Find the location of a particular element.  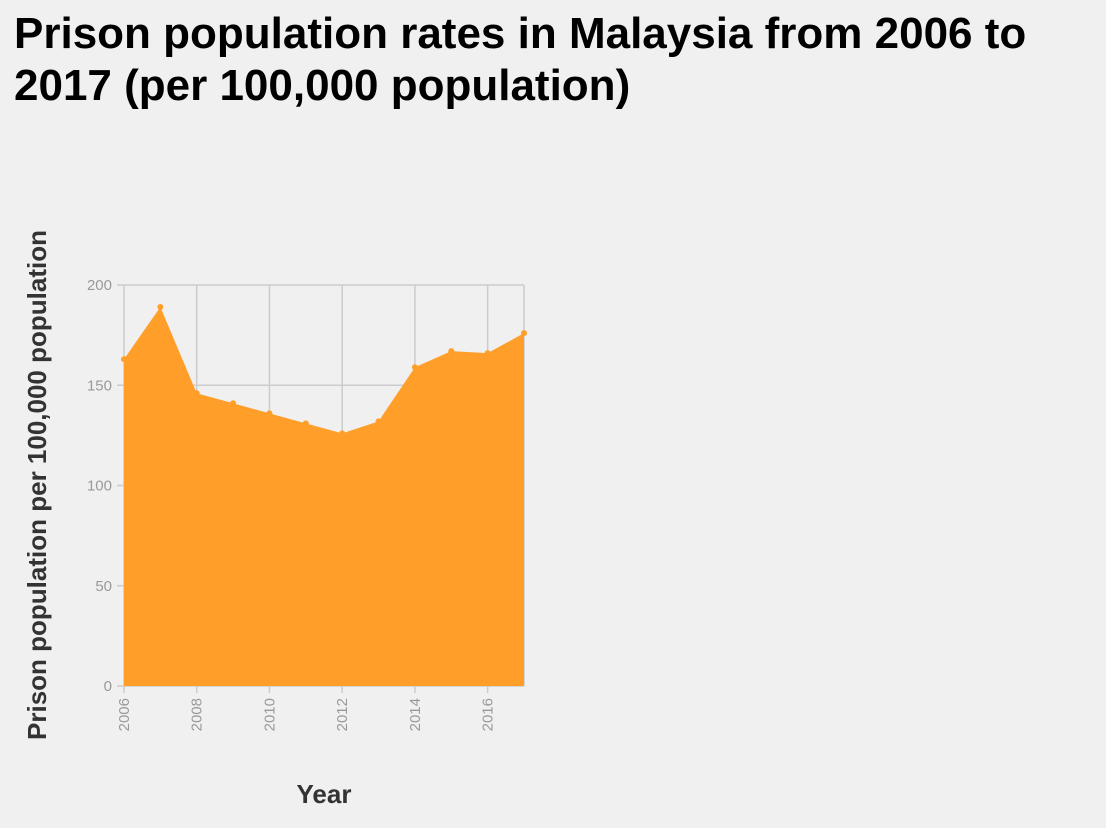

x-tick-label: 2008 is located at coordinates (197, 714).